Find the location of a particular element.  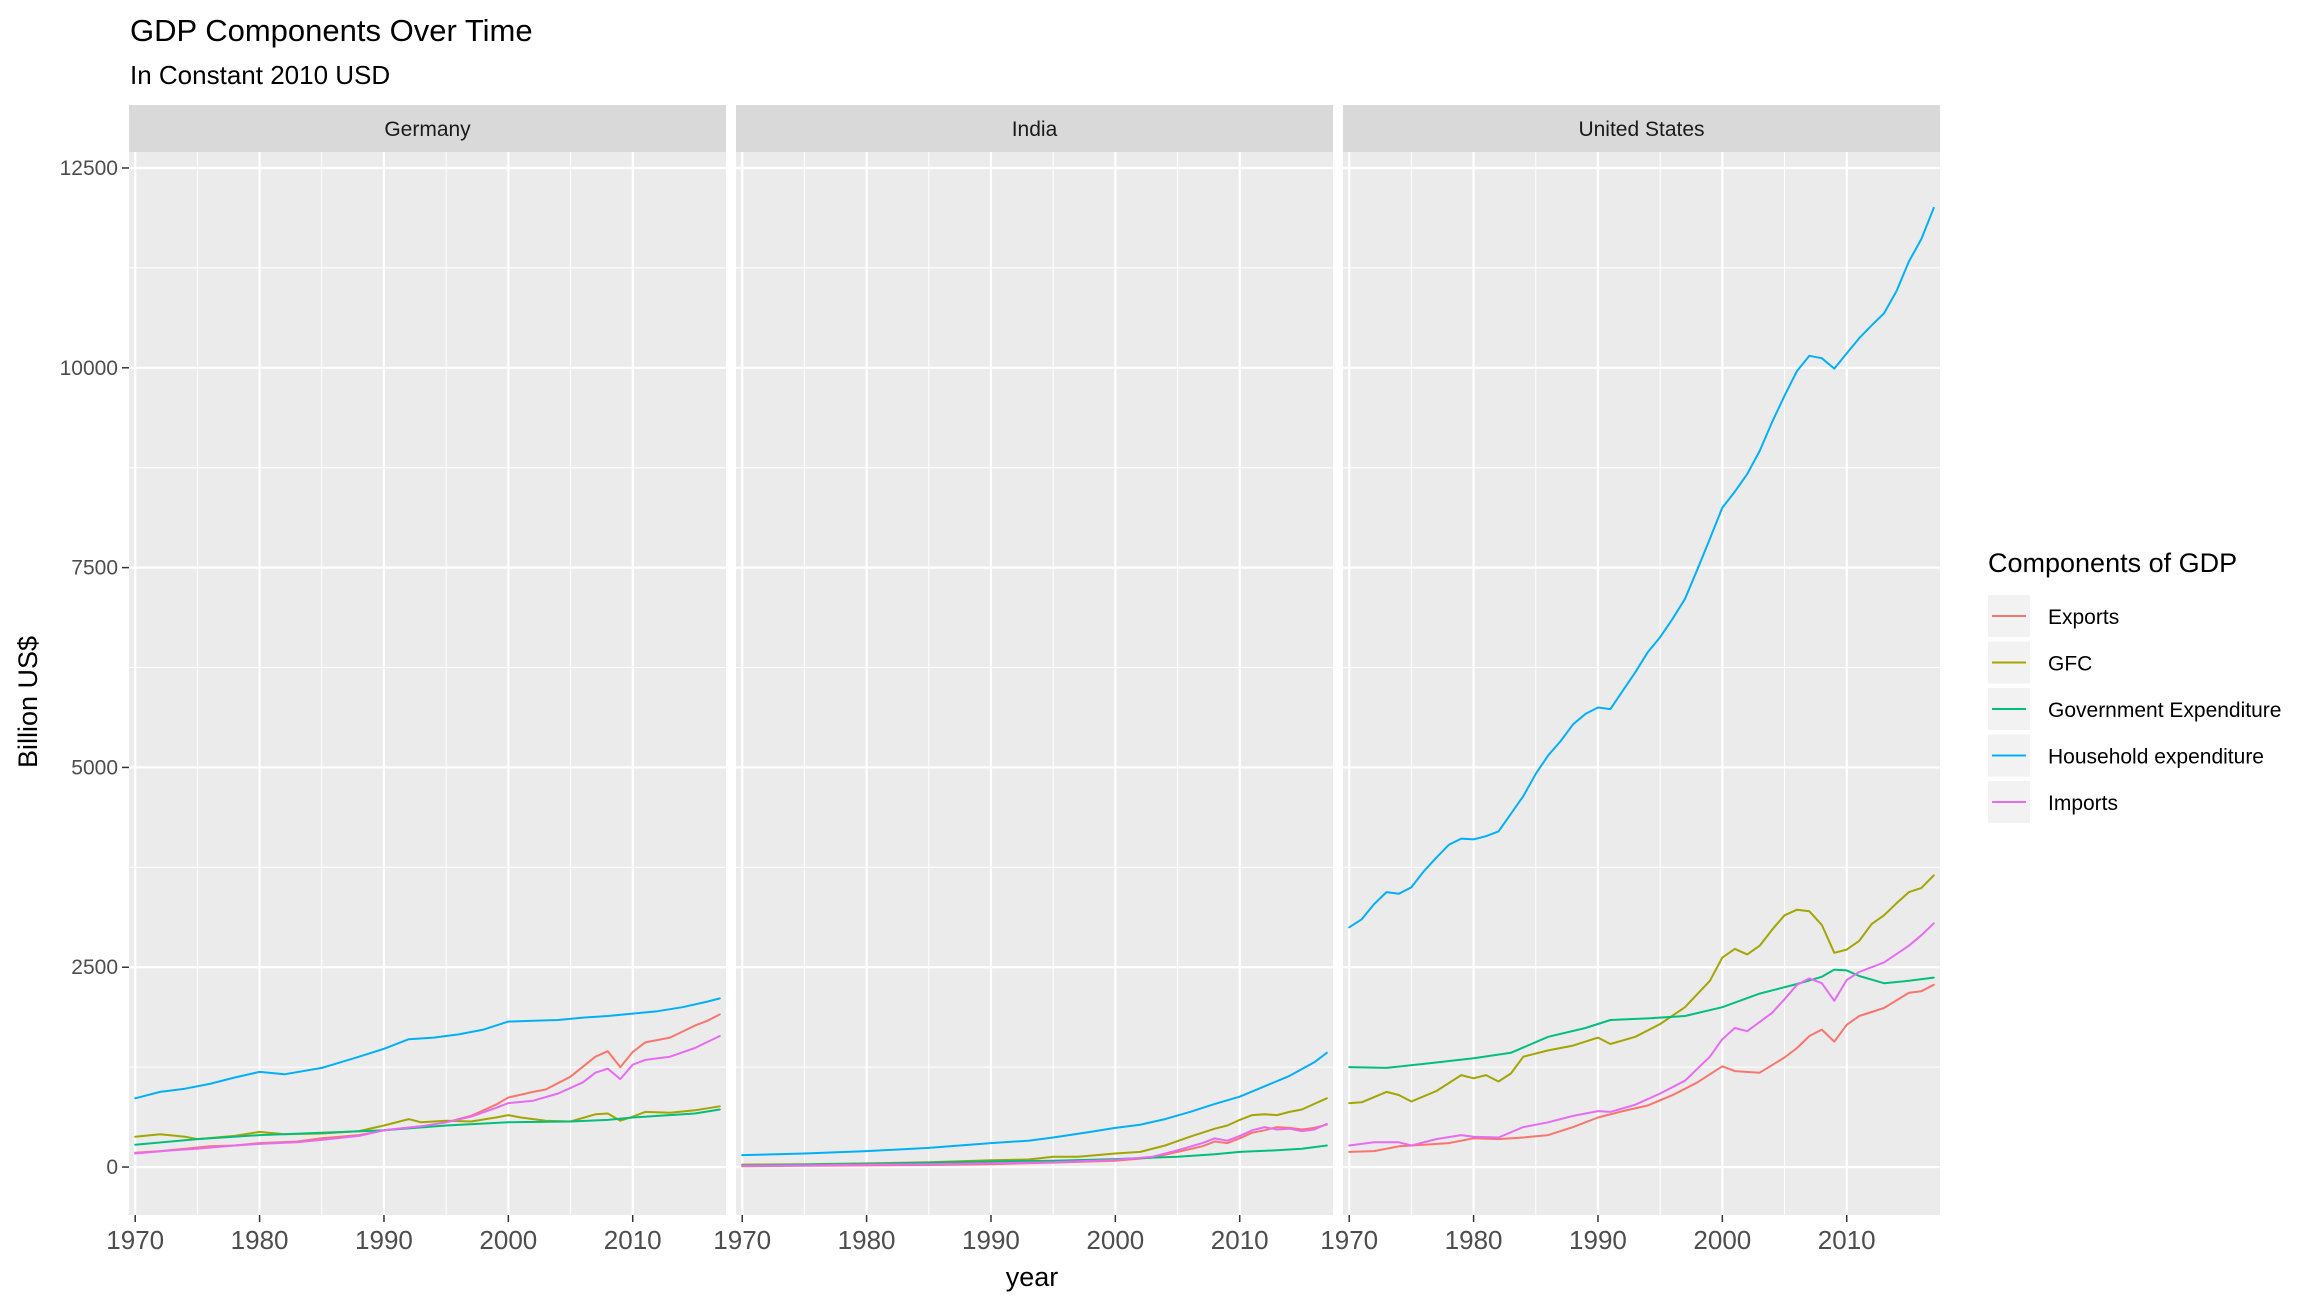

facet-strip-label: United States is located at coordinates (1641, 129).